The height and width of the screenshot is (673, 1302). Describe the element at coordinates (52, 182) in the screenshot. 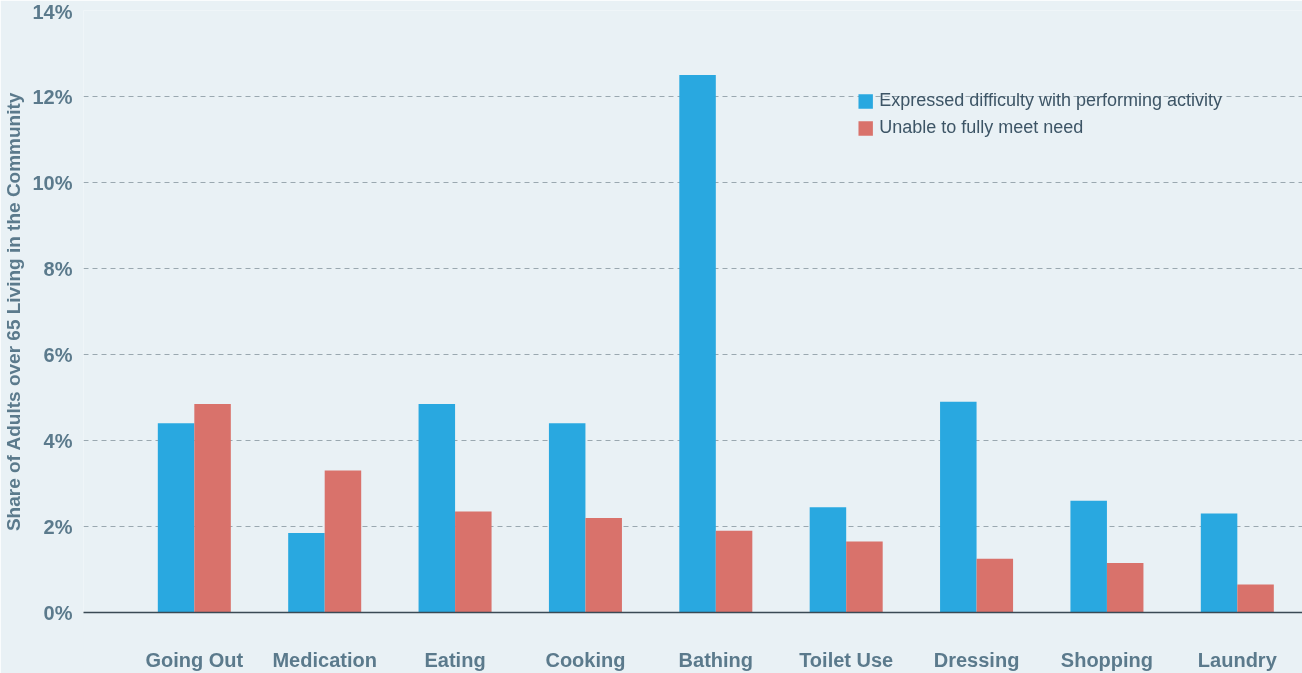

I see `y-tick-label: 10%` at that location.